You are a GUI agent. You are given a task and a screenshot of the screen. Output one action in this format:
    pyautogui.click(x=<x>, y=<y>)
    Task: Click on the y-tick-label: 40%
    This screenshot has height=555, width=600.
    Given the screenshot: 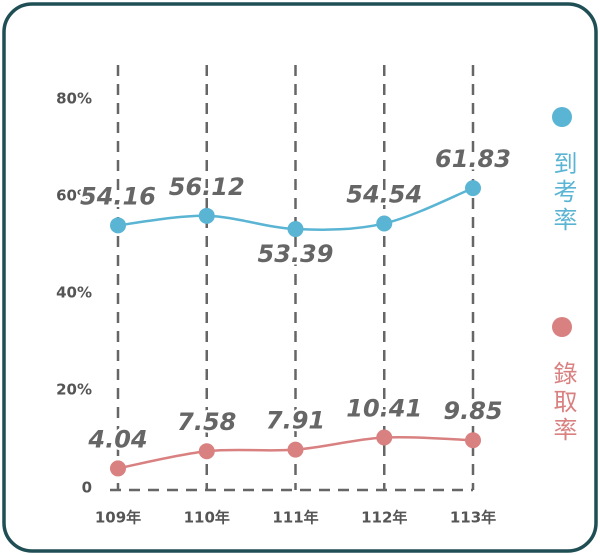 What is the action you would take?
    pyautogui.click(x=74, y=293)
    